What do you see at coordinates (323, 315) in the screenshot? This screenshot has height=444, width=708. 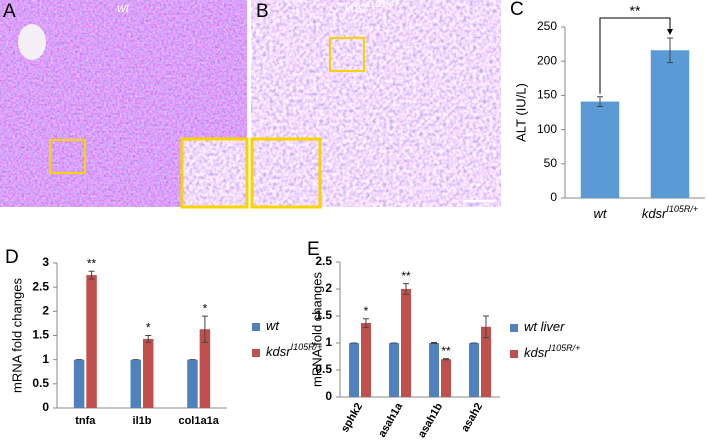 I see `y-tick-label: 1.5` at bounding box center [323, 315].